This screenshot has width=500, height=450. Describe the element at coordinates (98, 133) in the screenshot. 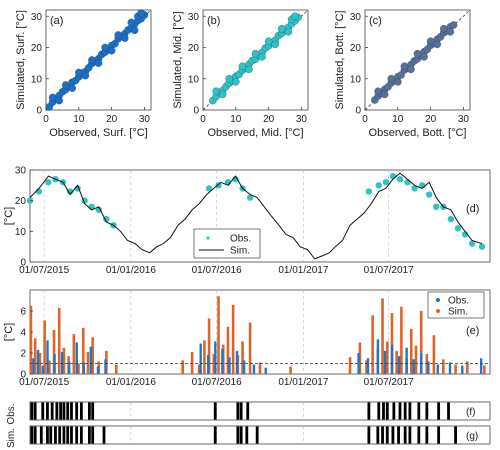

I see `x-axis-label: Observed, Surf. [°C]` at that location.